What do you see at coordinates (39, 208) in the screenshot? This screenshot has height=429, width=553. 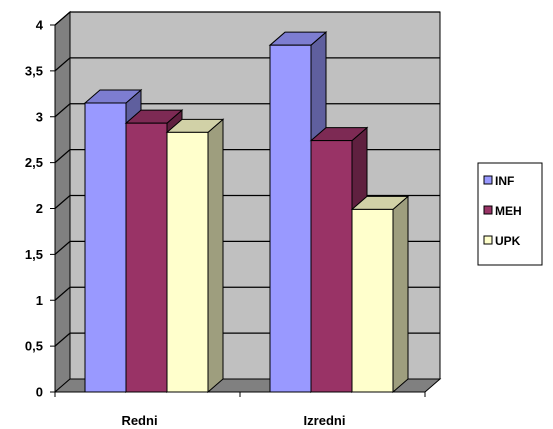 I see `y-tick-label: 2` at bounding box center [39, 208].